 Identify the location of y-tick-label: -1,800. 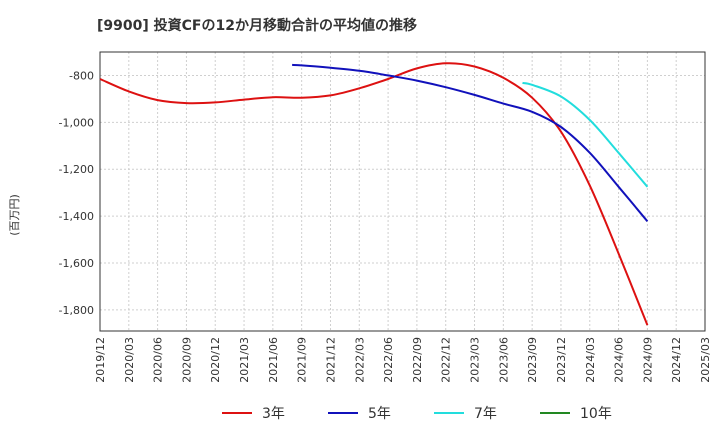
(76, 310).